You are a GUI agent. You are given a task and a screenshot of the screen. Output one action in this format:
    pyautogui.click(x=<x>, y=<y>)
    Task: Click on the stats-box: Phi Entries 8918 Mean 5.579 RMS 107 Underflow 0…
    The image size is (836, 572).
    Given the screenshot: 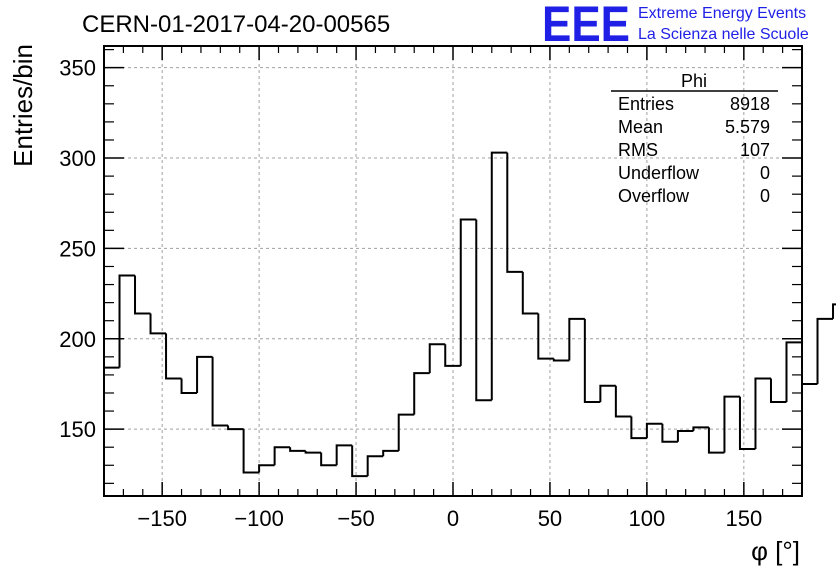 What is the action you would take?
    pyautogui.click(x=694, y=138)
    